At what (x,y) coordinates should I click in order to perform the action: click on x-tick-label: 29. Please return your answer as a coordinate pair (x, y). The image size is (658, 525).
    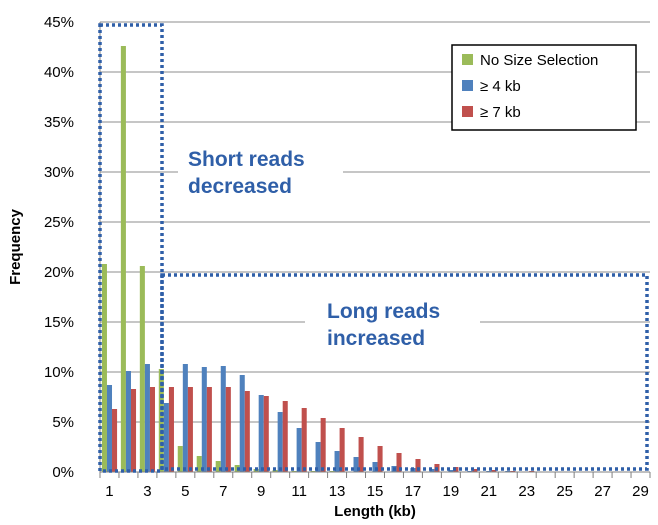
    Looking at the image, I should click on (640, 491).